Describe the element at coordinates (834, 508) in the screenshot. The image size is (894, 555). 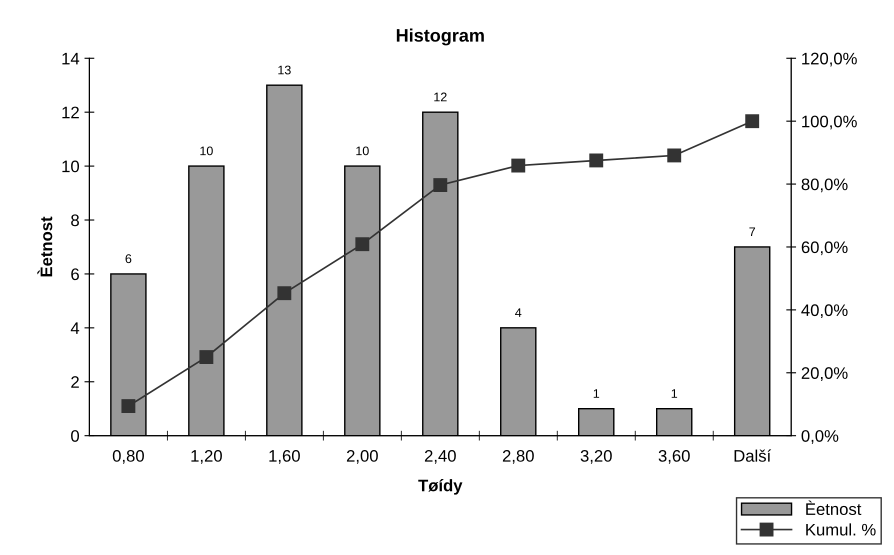
I see `legend-label: Èetnost` at that location.